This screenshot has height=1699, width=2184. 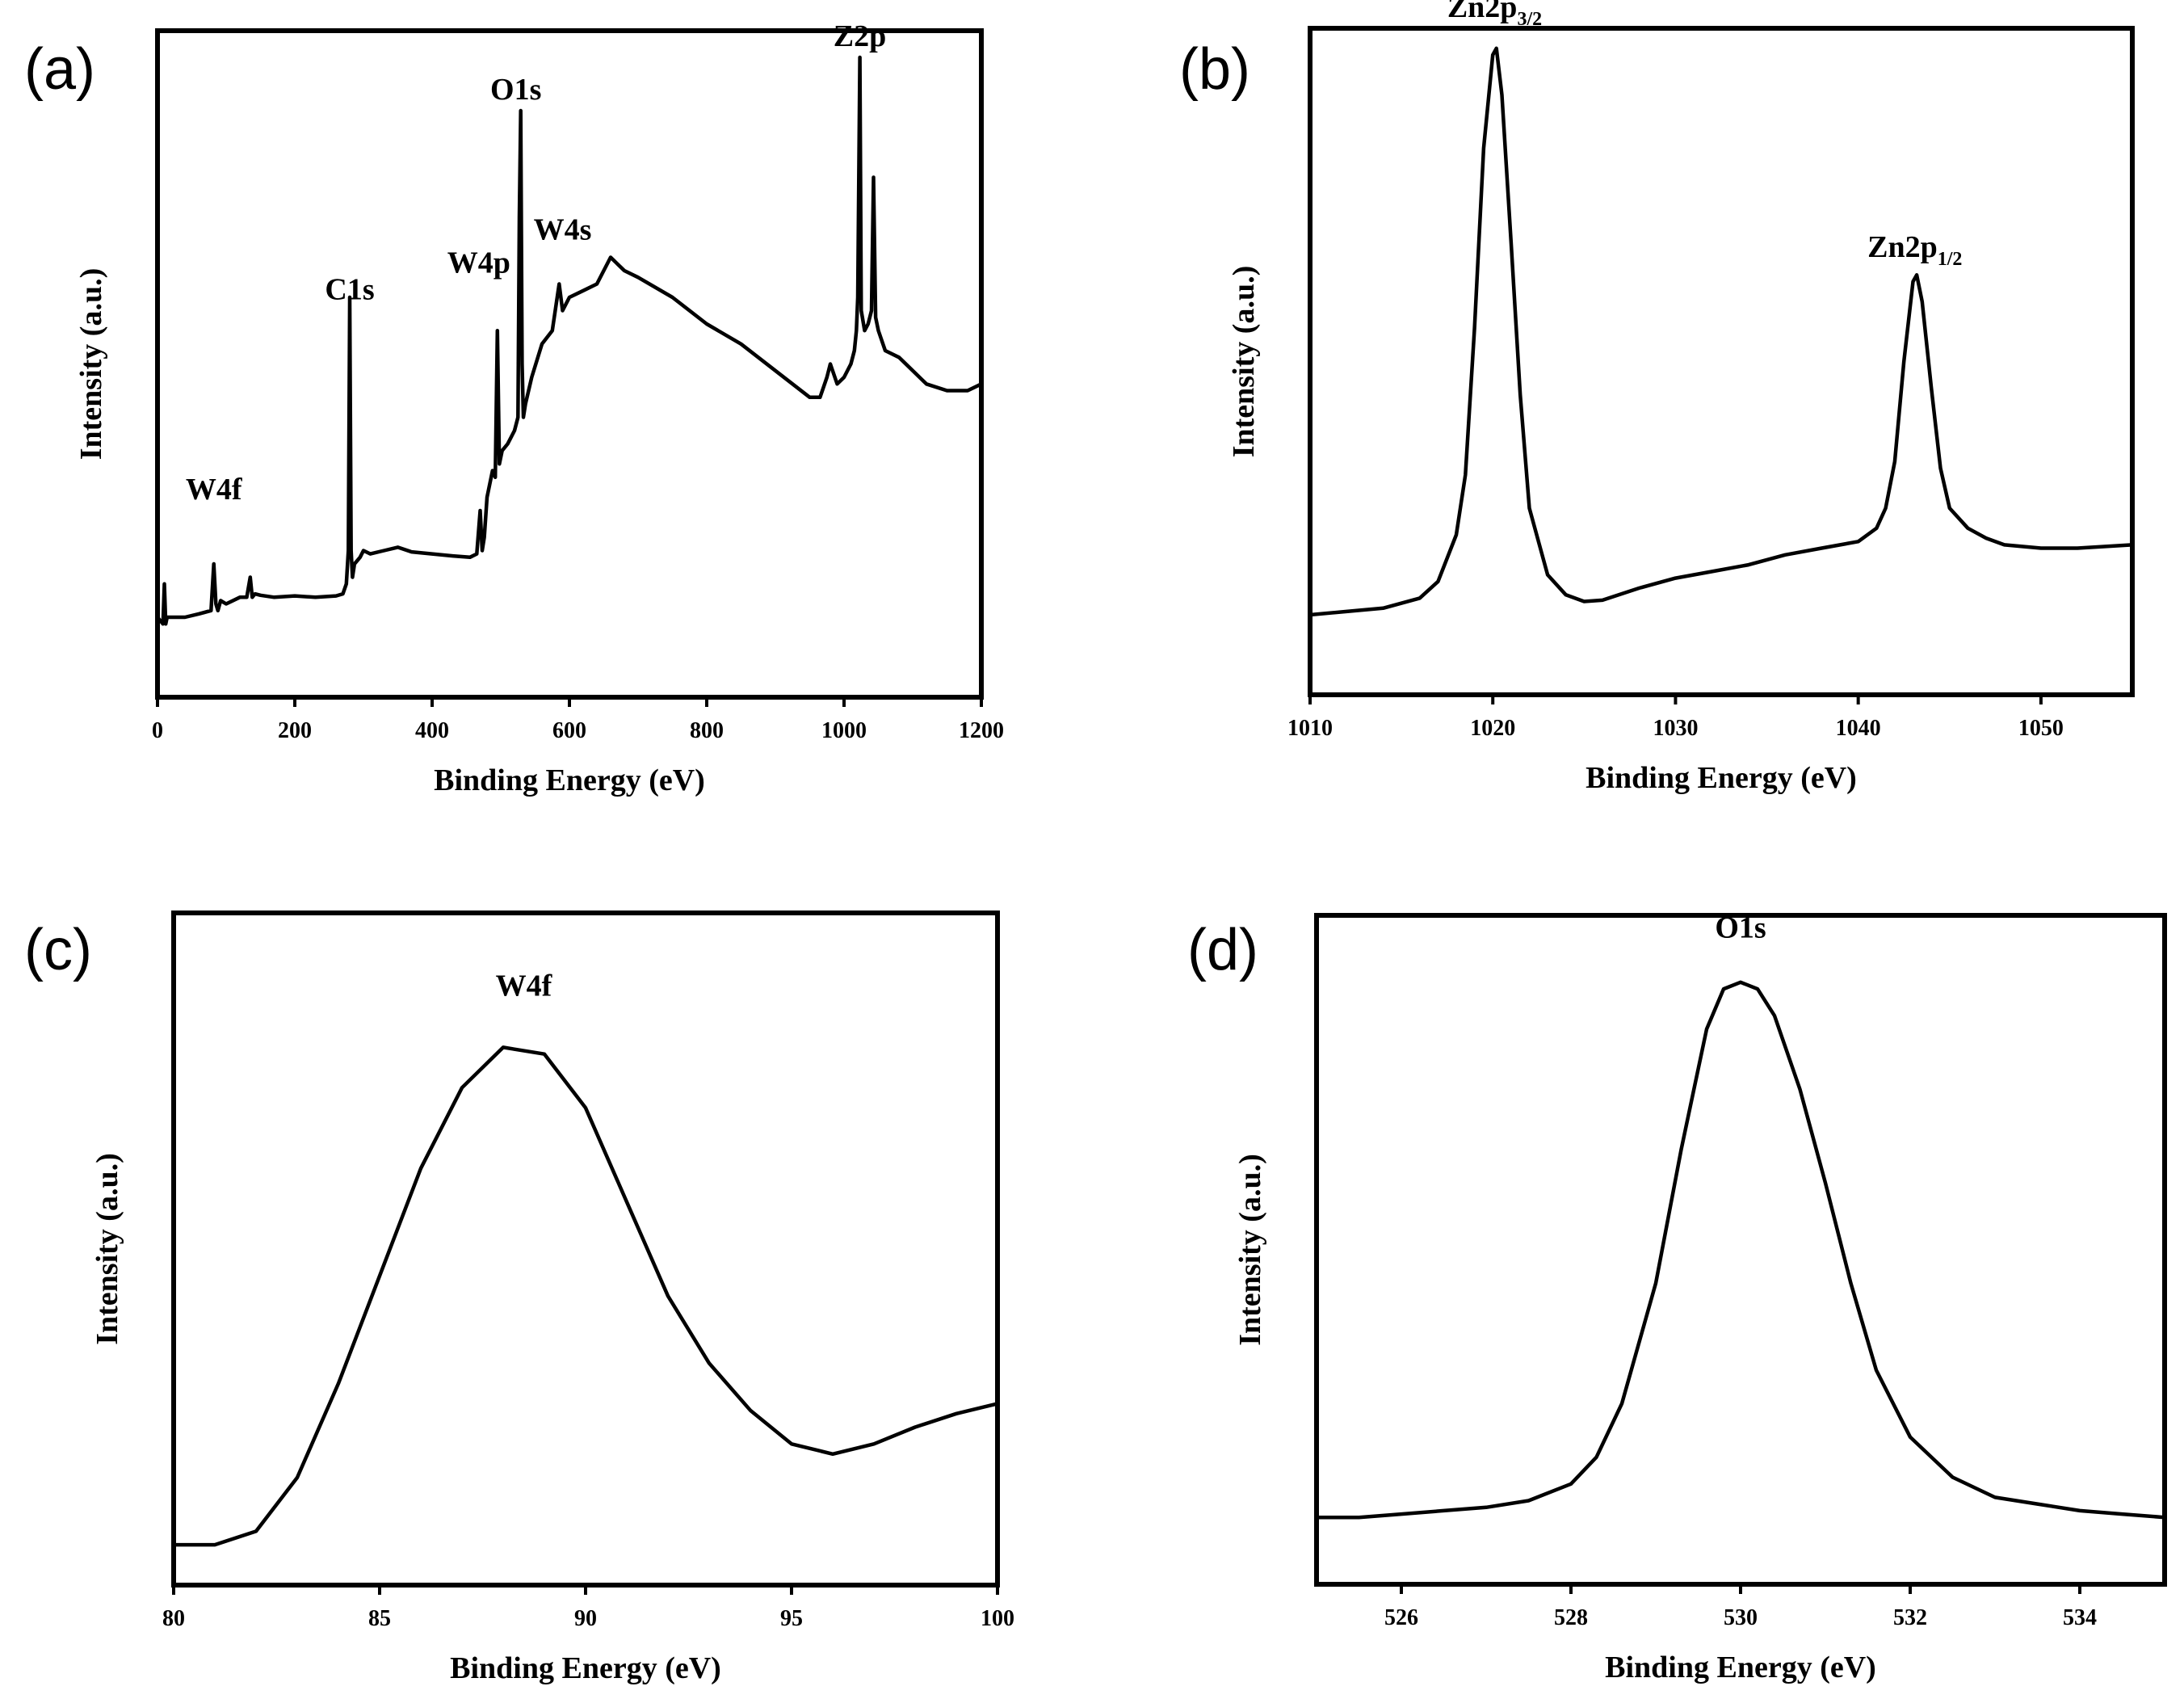 What do you see at coordinates (60, 69) in the screenshot?
I see `panel-label: (a)` at bounding box center [60, 69].